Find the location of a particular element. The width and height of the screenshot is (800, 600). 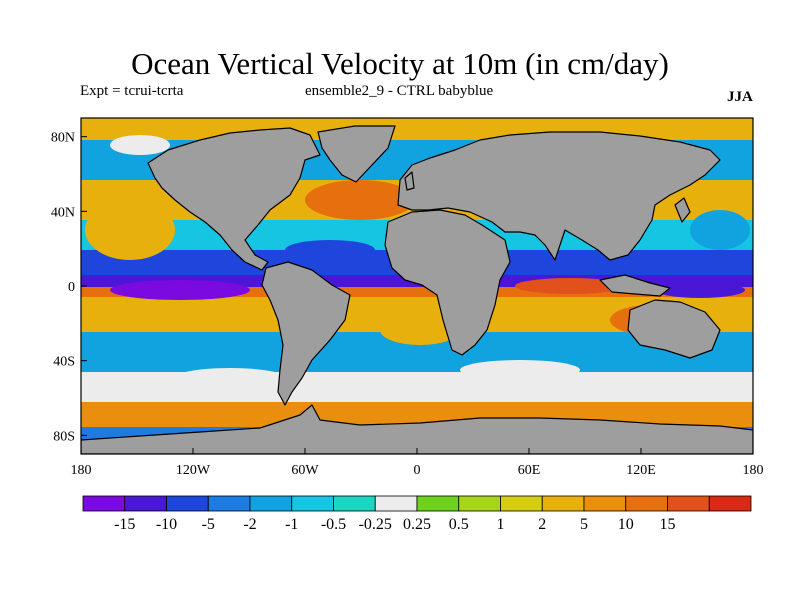

colorbar-label: 2 is located at coordinates (542, 524).